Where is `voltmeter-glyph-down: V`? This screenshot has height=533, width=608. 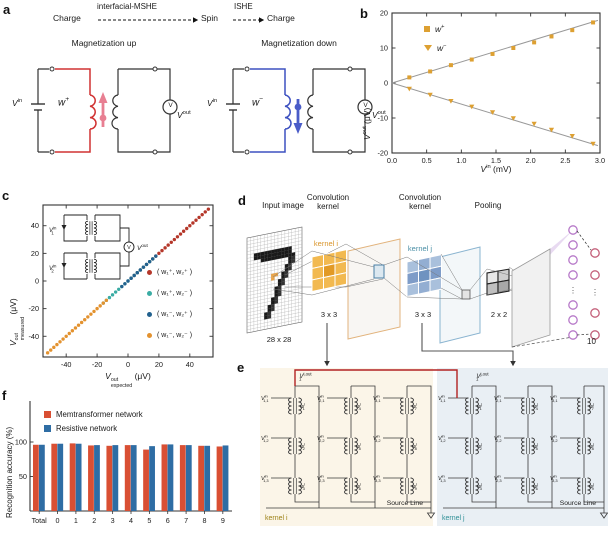 voltmeter-glyph-down: V is located at coordinates (365, 105).